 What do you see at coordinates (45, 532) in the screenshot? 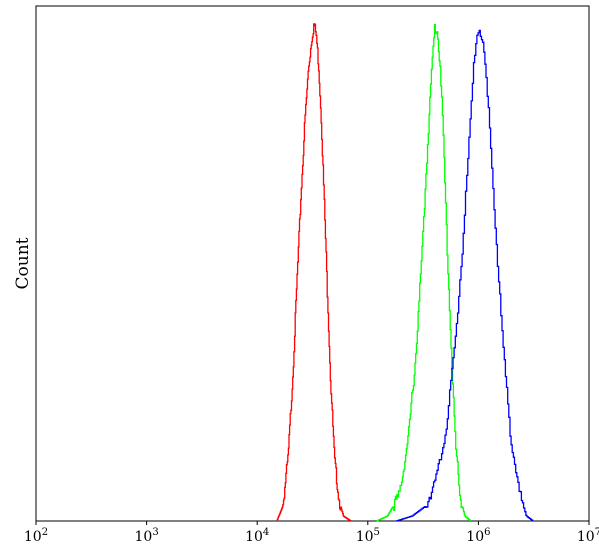
I see `x-tick-exponent: 2` at bounding box center [45, 532].